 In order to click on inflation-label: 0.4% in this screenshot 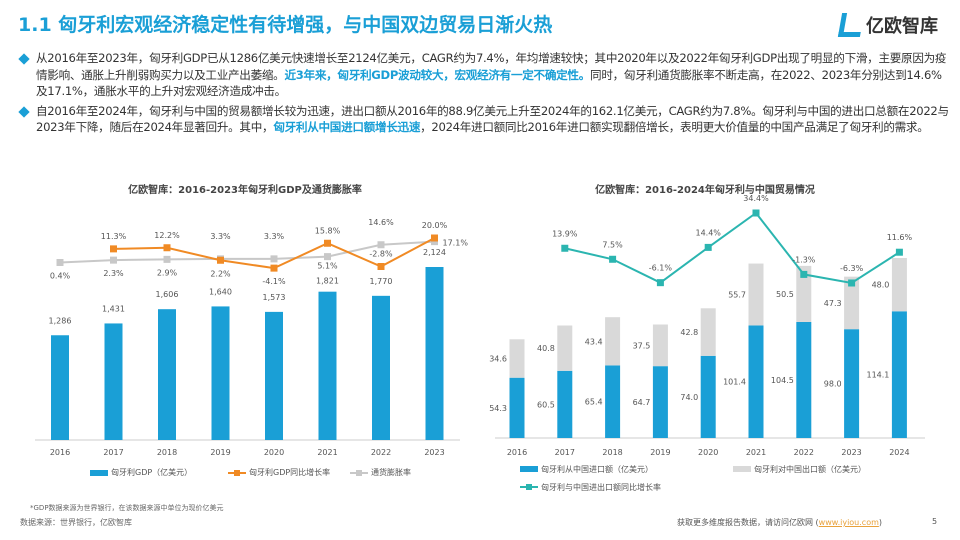, I will do `click(60, 276)`.